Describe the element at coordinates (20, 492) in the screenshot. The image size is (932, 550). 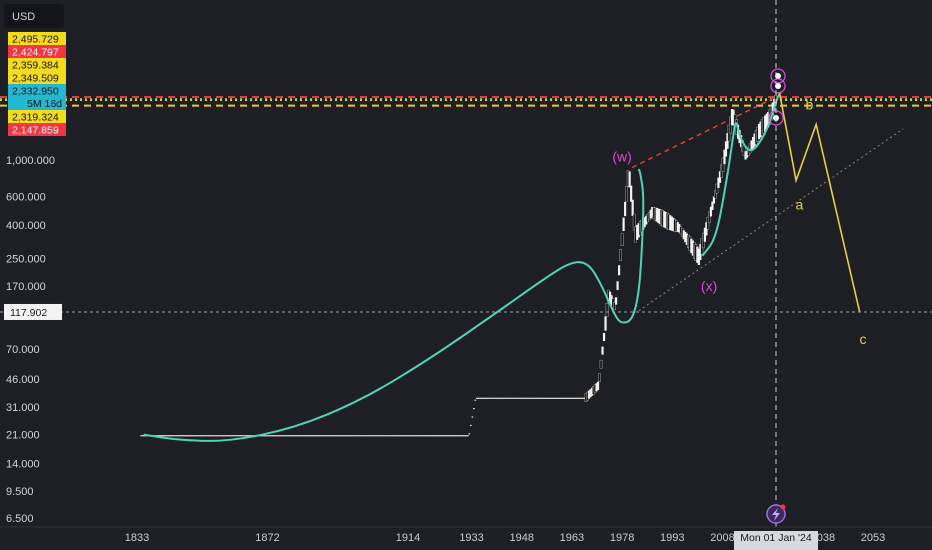
I see `y-tick-label: 9.500` at that location.